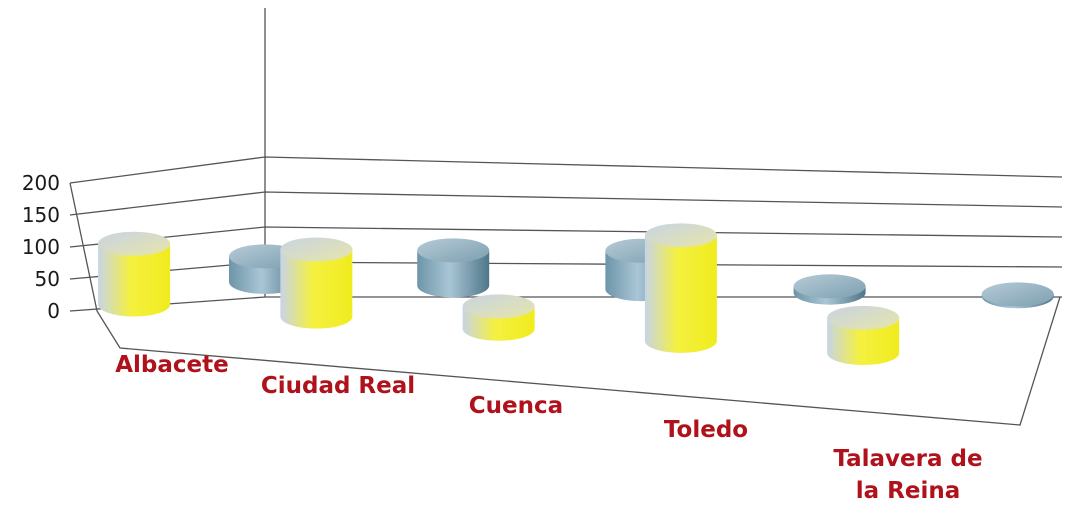 The image size is (1072, 515). I want to click on y-tick-150: 150, so click(41, 215).